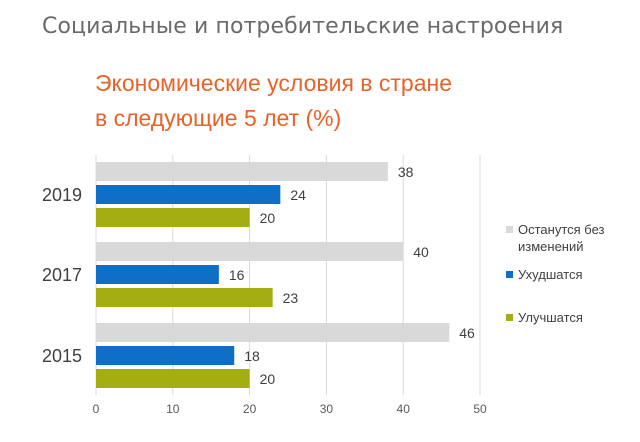  I want to click on data-label: 23, so click(291, 298).